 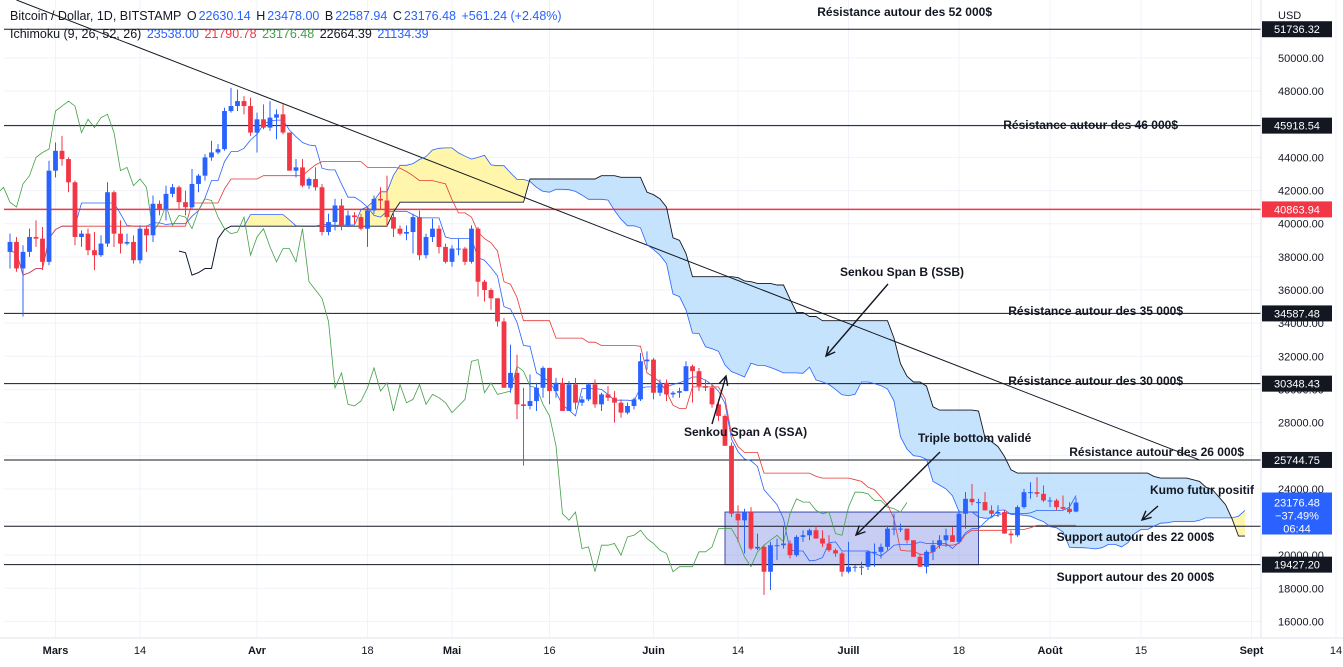 What do you see at coordinates (230, 34) in the screenshot?
I see `kijun-value: 21790.78` at bounding box center [230, 34].